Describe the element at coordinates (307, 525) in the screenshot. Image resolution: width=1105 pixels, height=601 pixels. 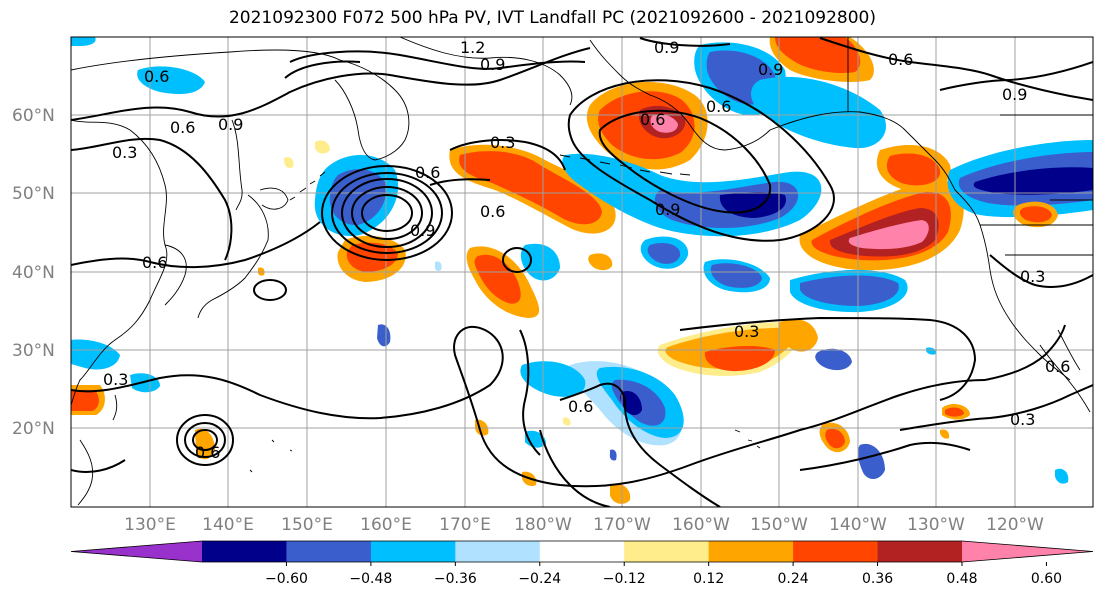
I see `lon-label: 150°E` at that location.